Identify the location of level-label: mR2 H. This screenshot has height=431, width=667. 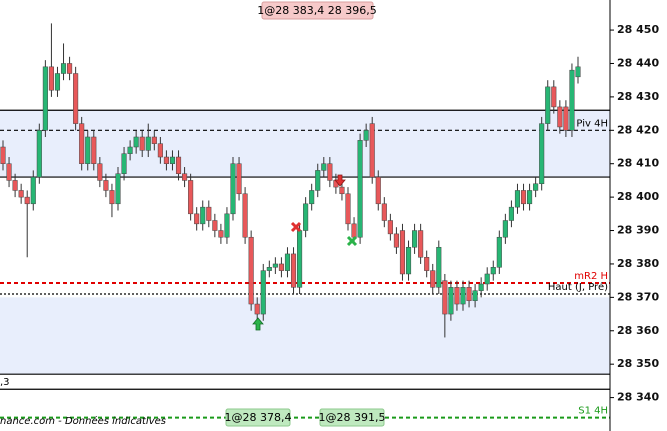
(591, 276).